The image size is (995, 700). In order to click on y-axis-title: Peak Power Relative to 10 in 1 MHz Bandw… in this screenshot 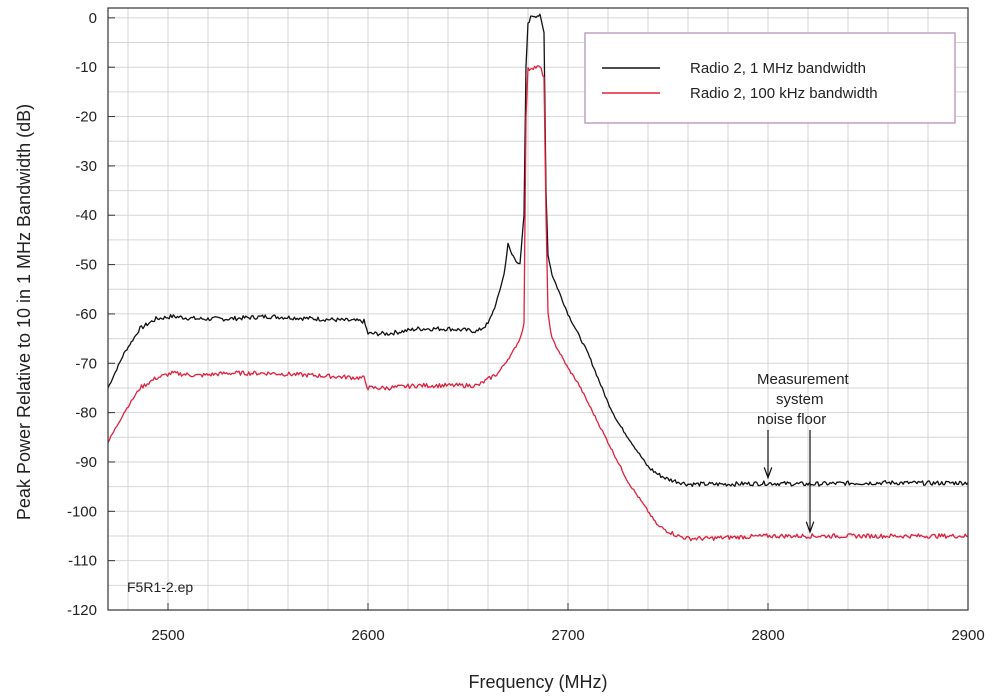, I will do `click(24, 312)`.